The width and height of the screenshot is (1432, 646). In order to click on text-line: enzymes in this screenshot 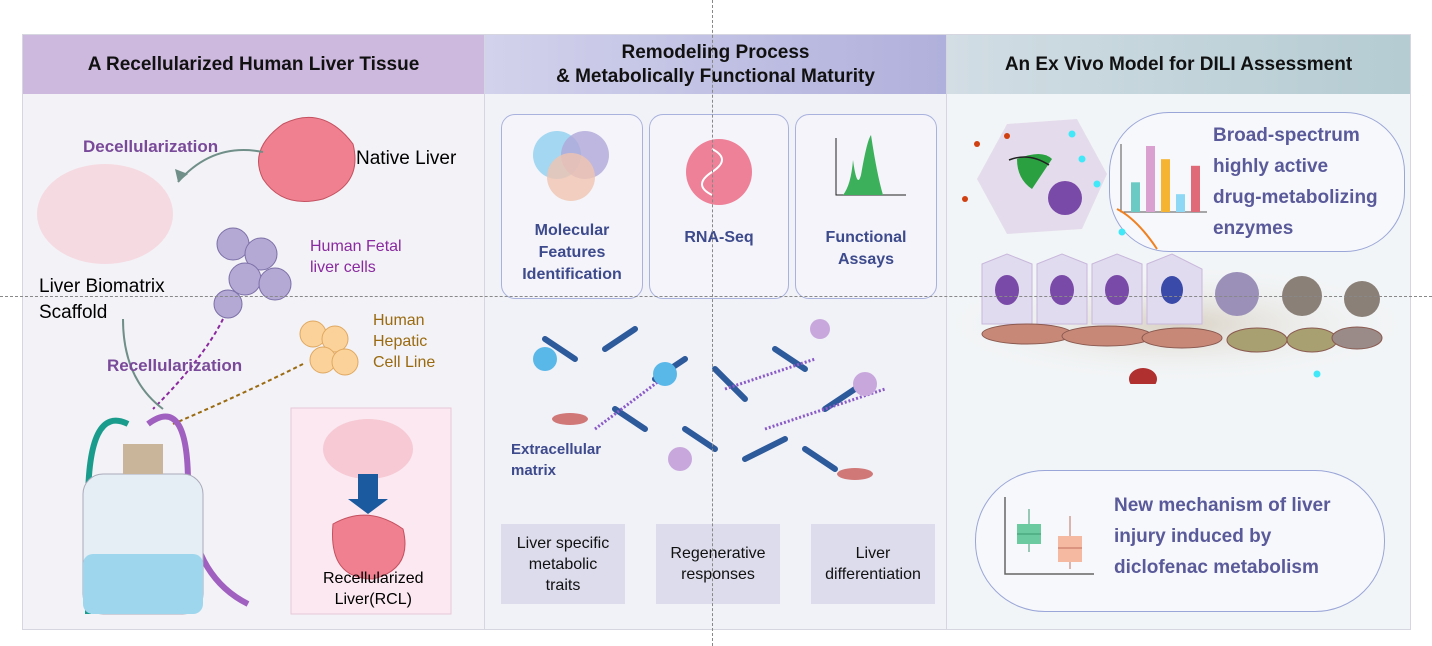, I will do `click(1253, 228)`.